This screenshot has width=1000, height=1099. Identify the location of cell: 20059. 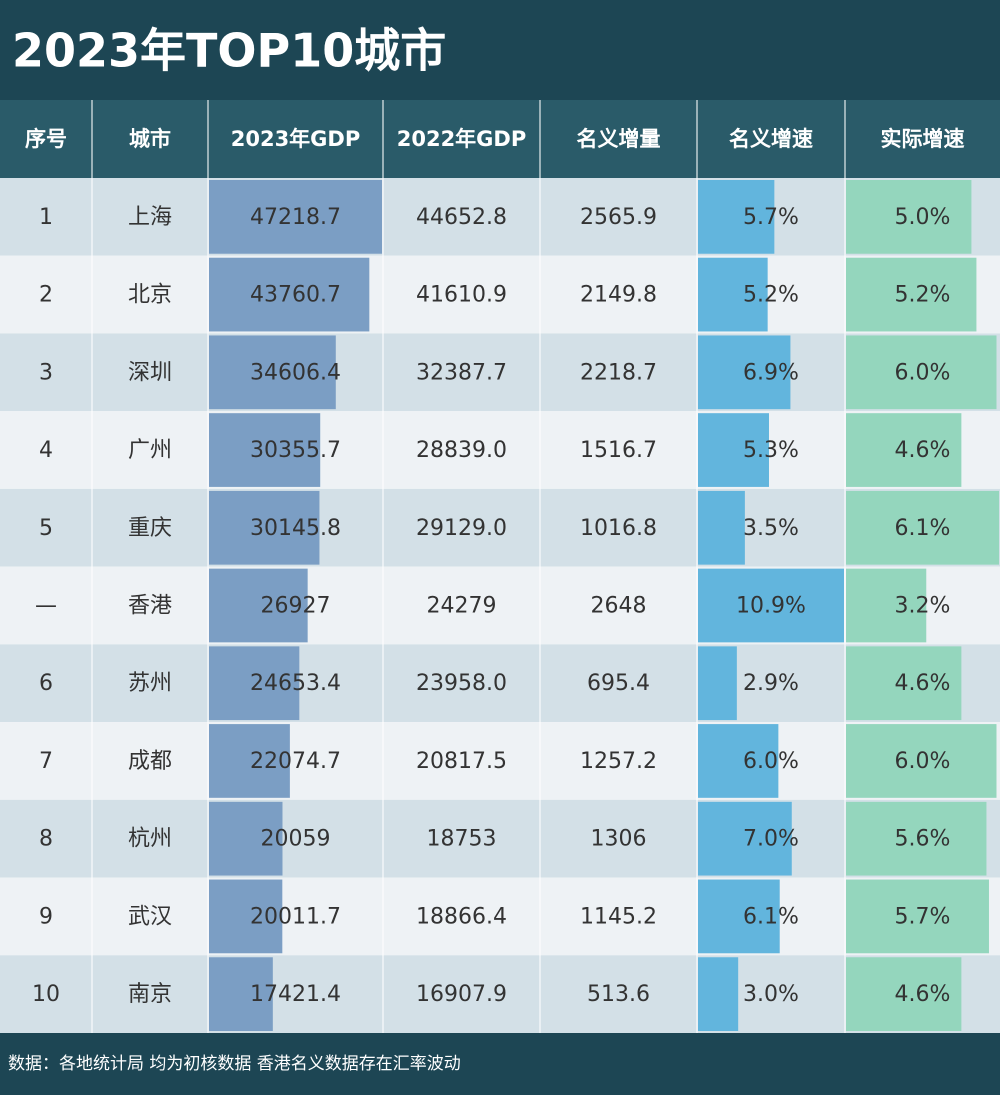
(296, 839).